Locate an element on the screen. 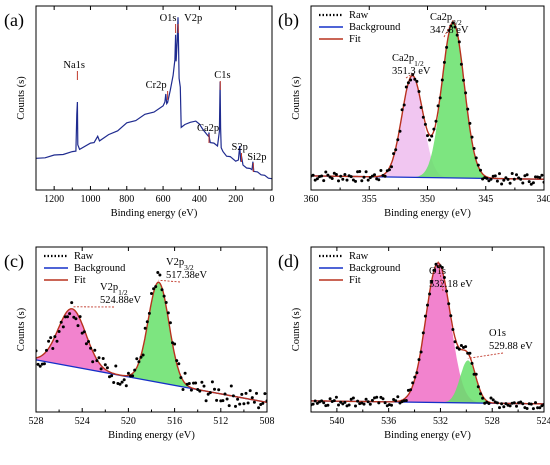 This screenshot has height=465, width=550. peak-value-label: 351.3 eV is located at coordinates (411, 71).